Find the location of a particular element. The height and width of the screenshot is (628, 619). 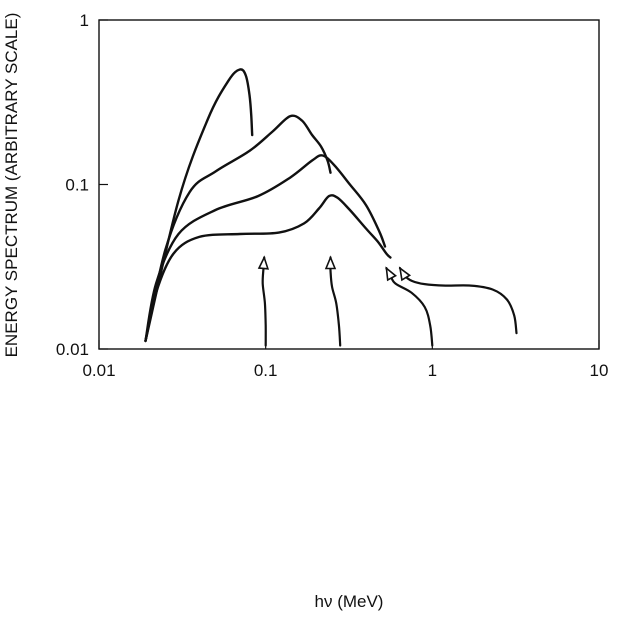

x-tick-label: 0.1 is located at coordinates (266, 370).